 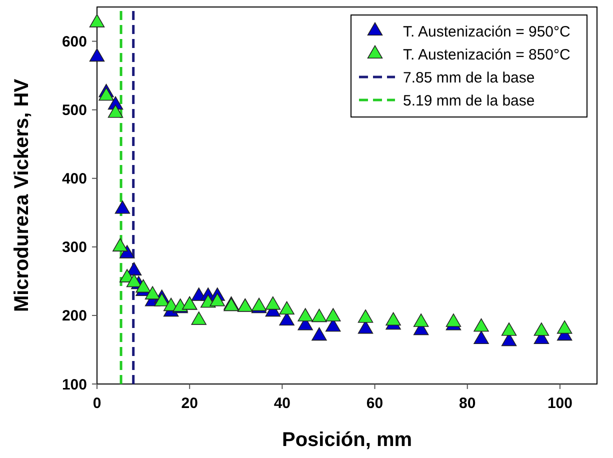 I want to click on x-tick-label: 100, so click(x=559, y=403).